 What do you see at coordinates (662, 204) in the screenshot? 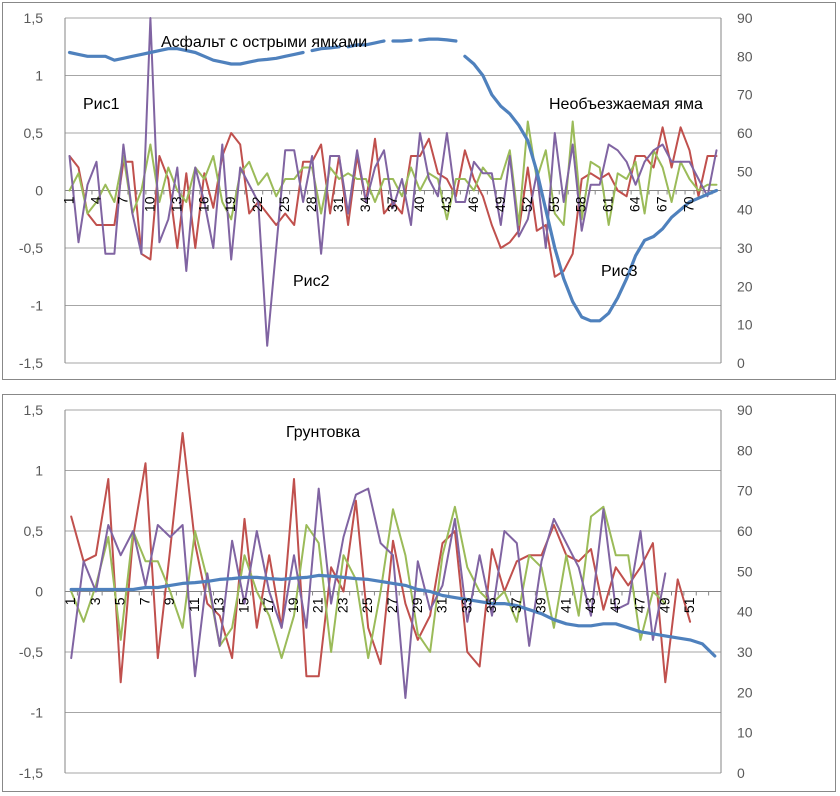
I see `x-tick-label: 67` at bounding box center [662, 204].